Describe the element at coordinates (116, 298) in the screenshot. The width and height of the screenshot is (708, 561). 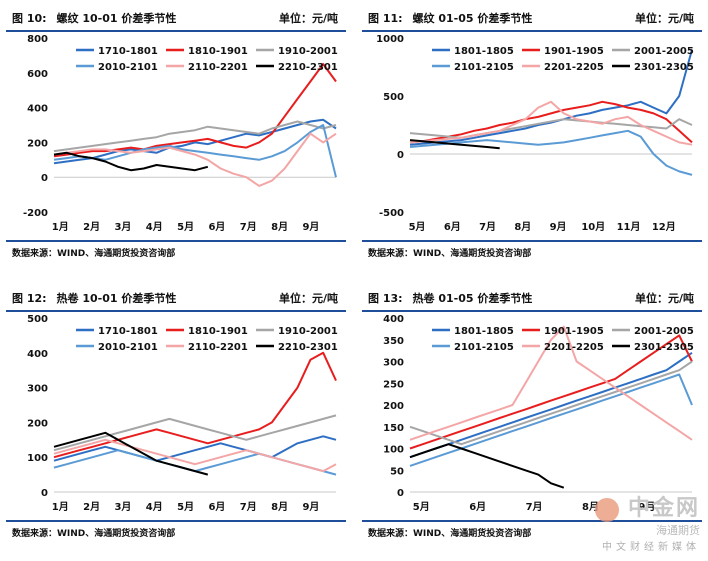
I see `figure-title: 热卷 10-01 价差季节性` at that location.